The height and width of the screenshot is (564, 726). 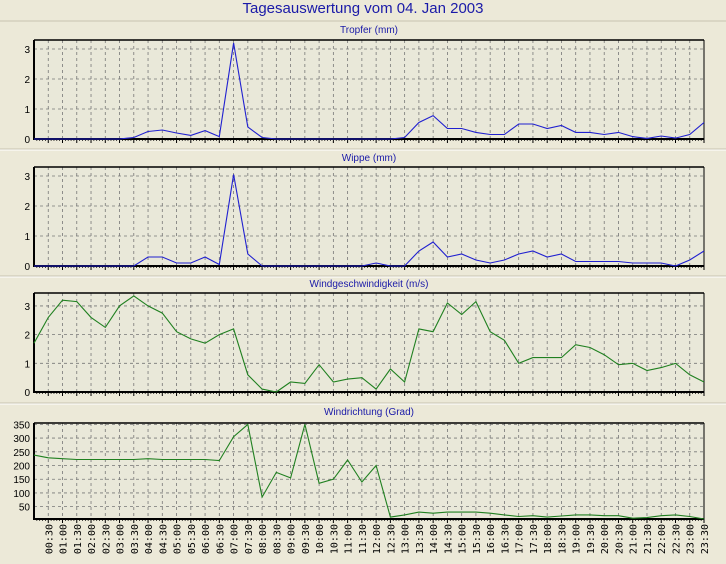 What do you see at coordinates (605, 539) in the screenshot?
I see `x-tick-label: 20:00` at bounding box center [605, 539].